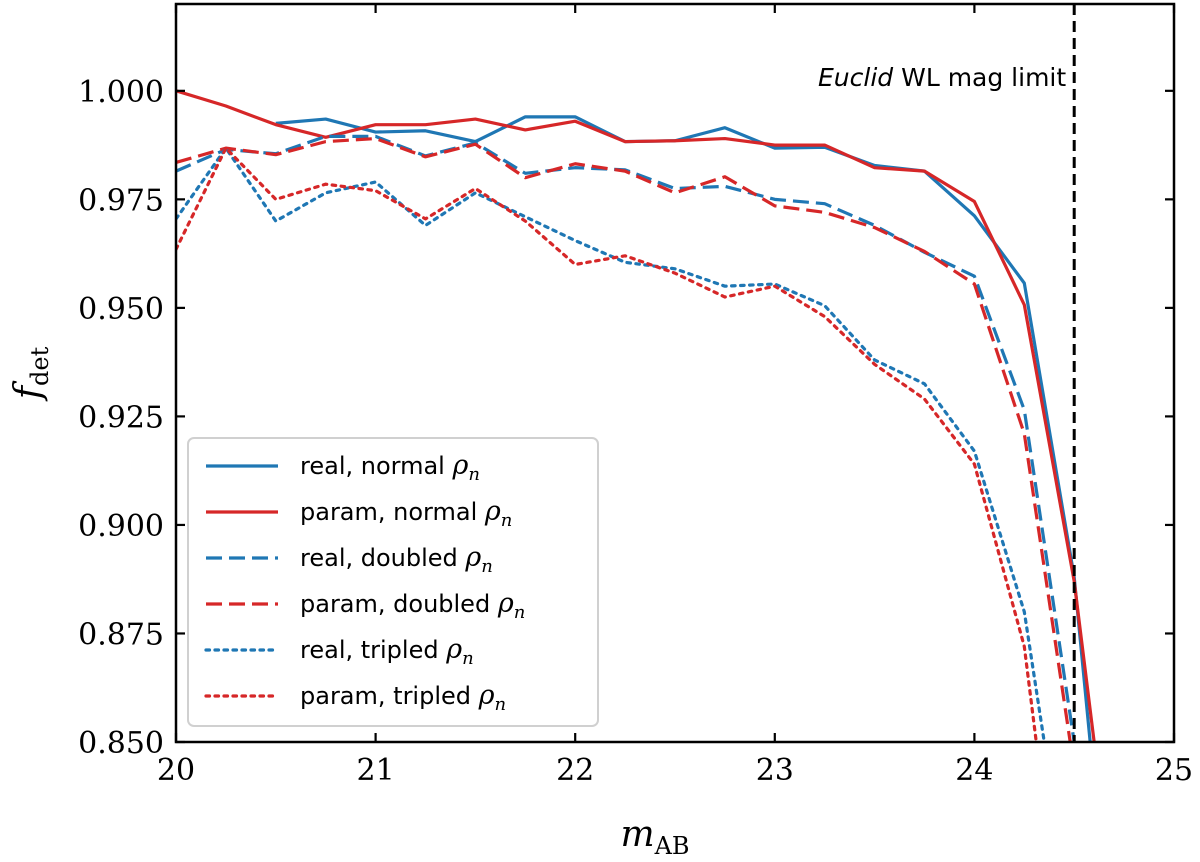  I want to click on legend-label-text: real, normal, so click(376, 466).